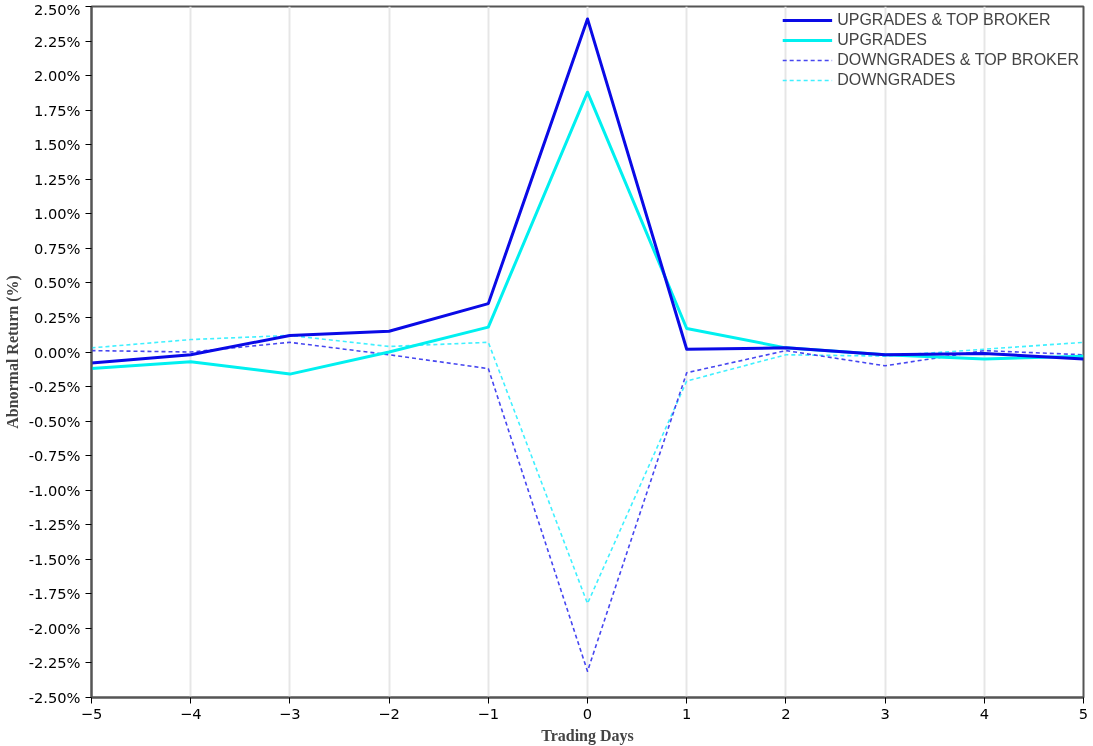  What do you see at coordinates (882, 40) in the screenshot?
I see `legend-label: UPGRADES` at bounding box center [882, 40].